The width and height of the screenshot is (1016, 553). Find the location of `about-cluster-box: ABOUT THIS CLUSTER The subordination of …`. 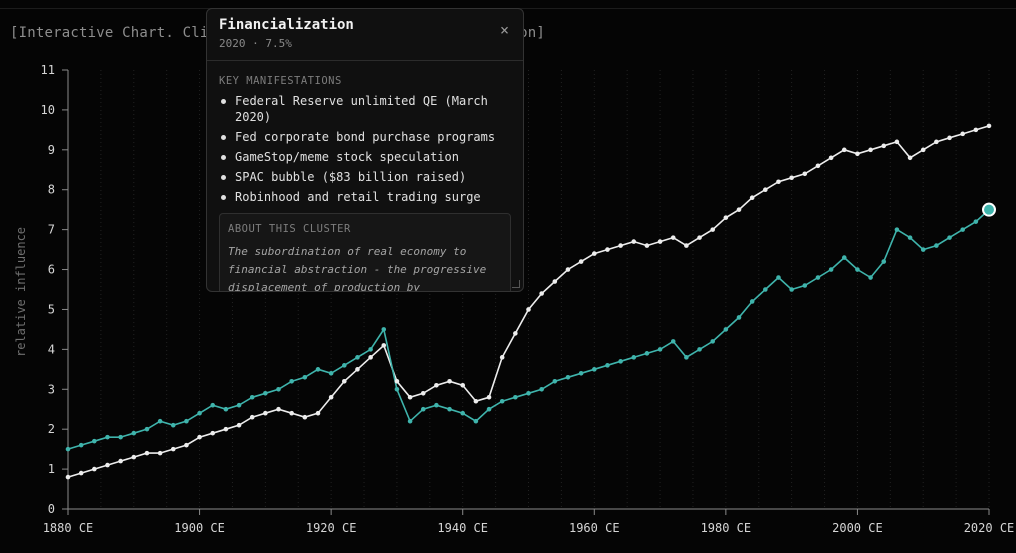

about-cluster-box: ABOUT THIS CLUSTER The subordination of … is located at coordinates (365, 252).